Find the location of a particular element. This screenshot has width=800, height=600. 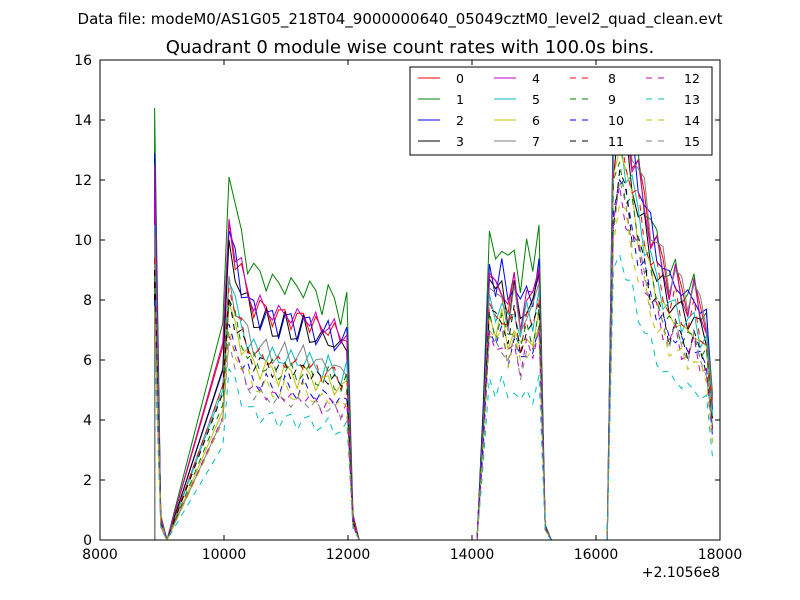

x-tick-label: 8000 is located at coordinates (100, 555).